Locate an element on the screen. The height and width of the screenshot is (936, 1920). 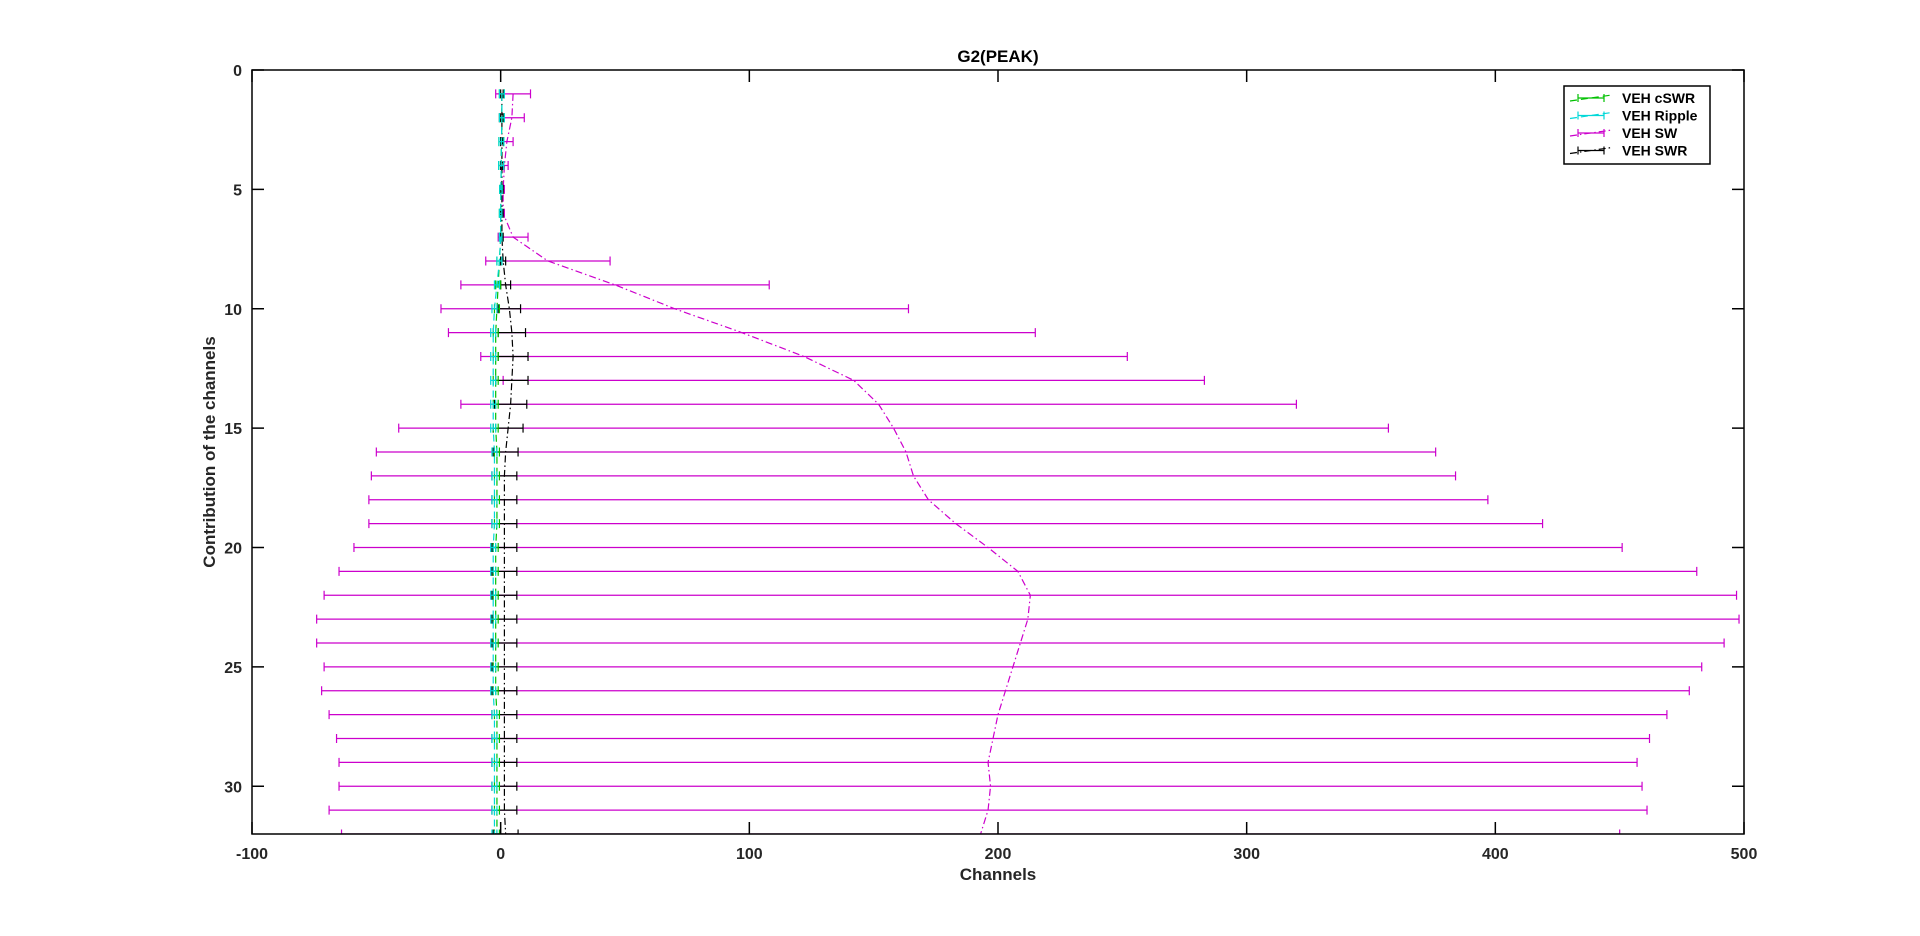
series-veh-ripple is located at coordinates (497, 461).